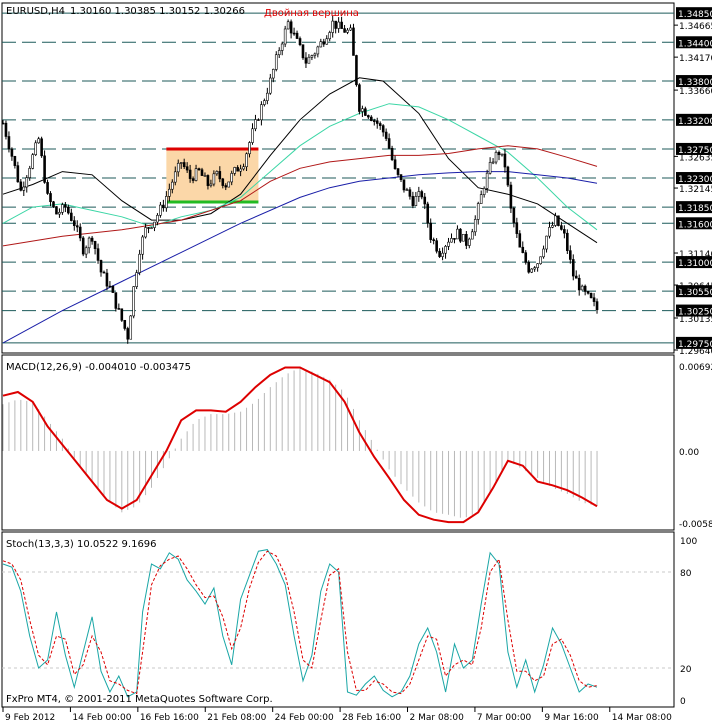 This screenshot has height=724, width=712. What do you see at coordinates (689, 453) in the screenshot?
I see `macd-tick-label-1: 0.00` at bounding box center [689, 453].